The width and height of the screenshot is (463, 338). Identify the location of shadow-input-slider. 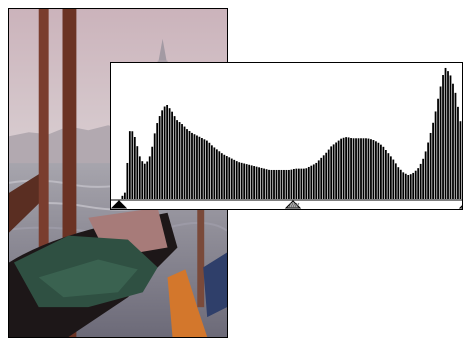
(119, 204).